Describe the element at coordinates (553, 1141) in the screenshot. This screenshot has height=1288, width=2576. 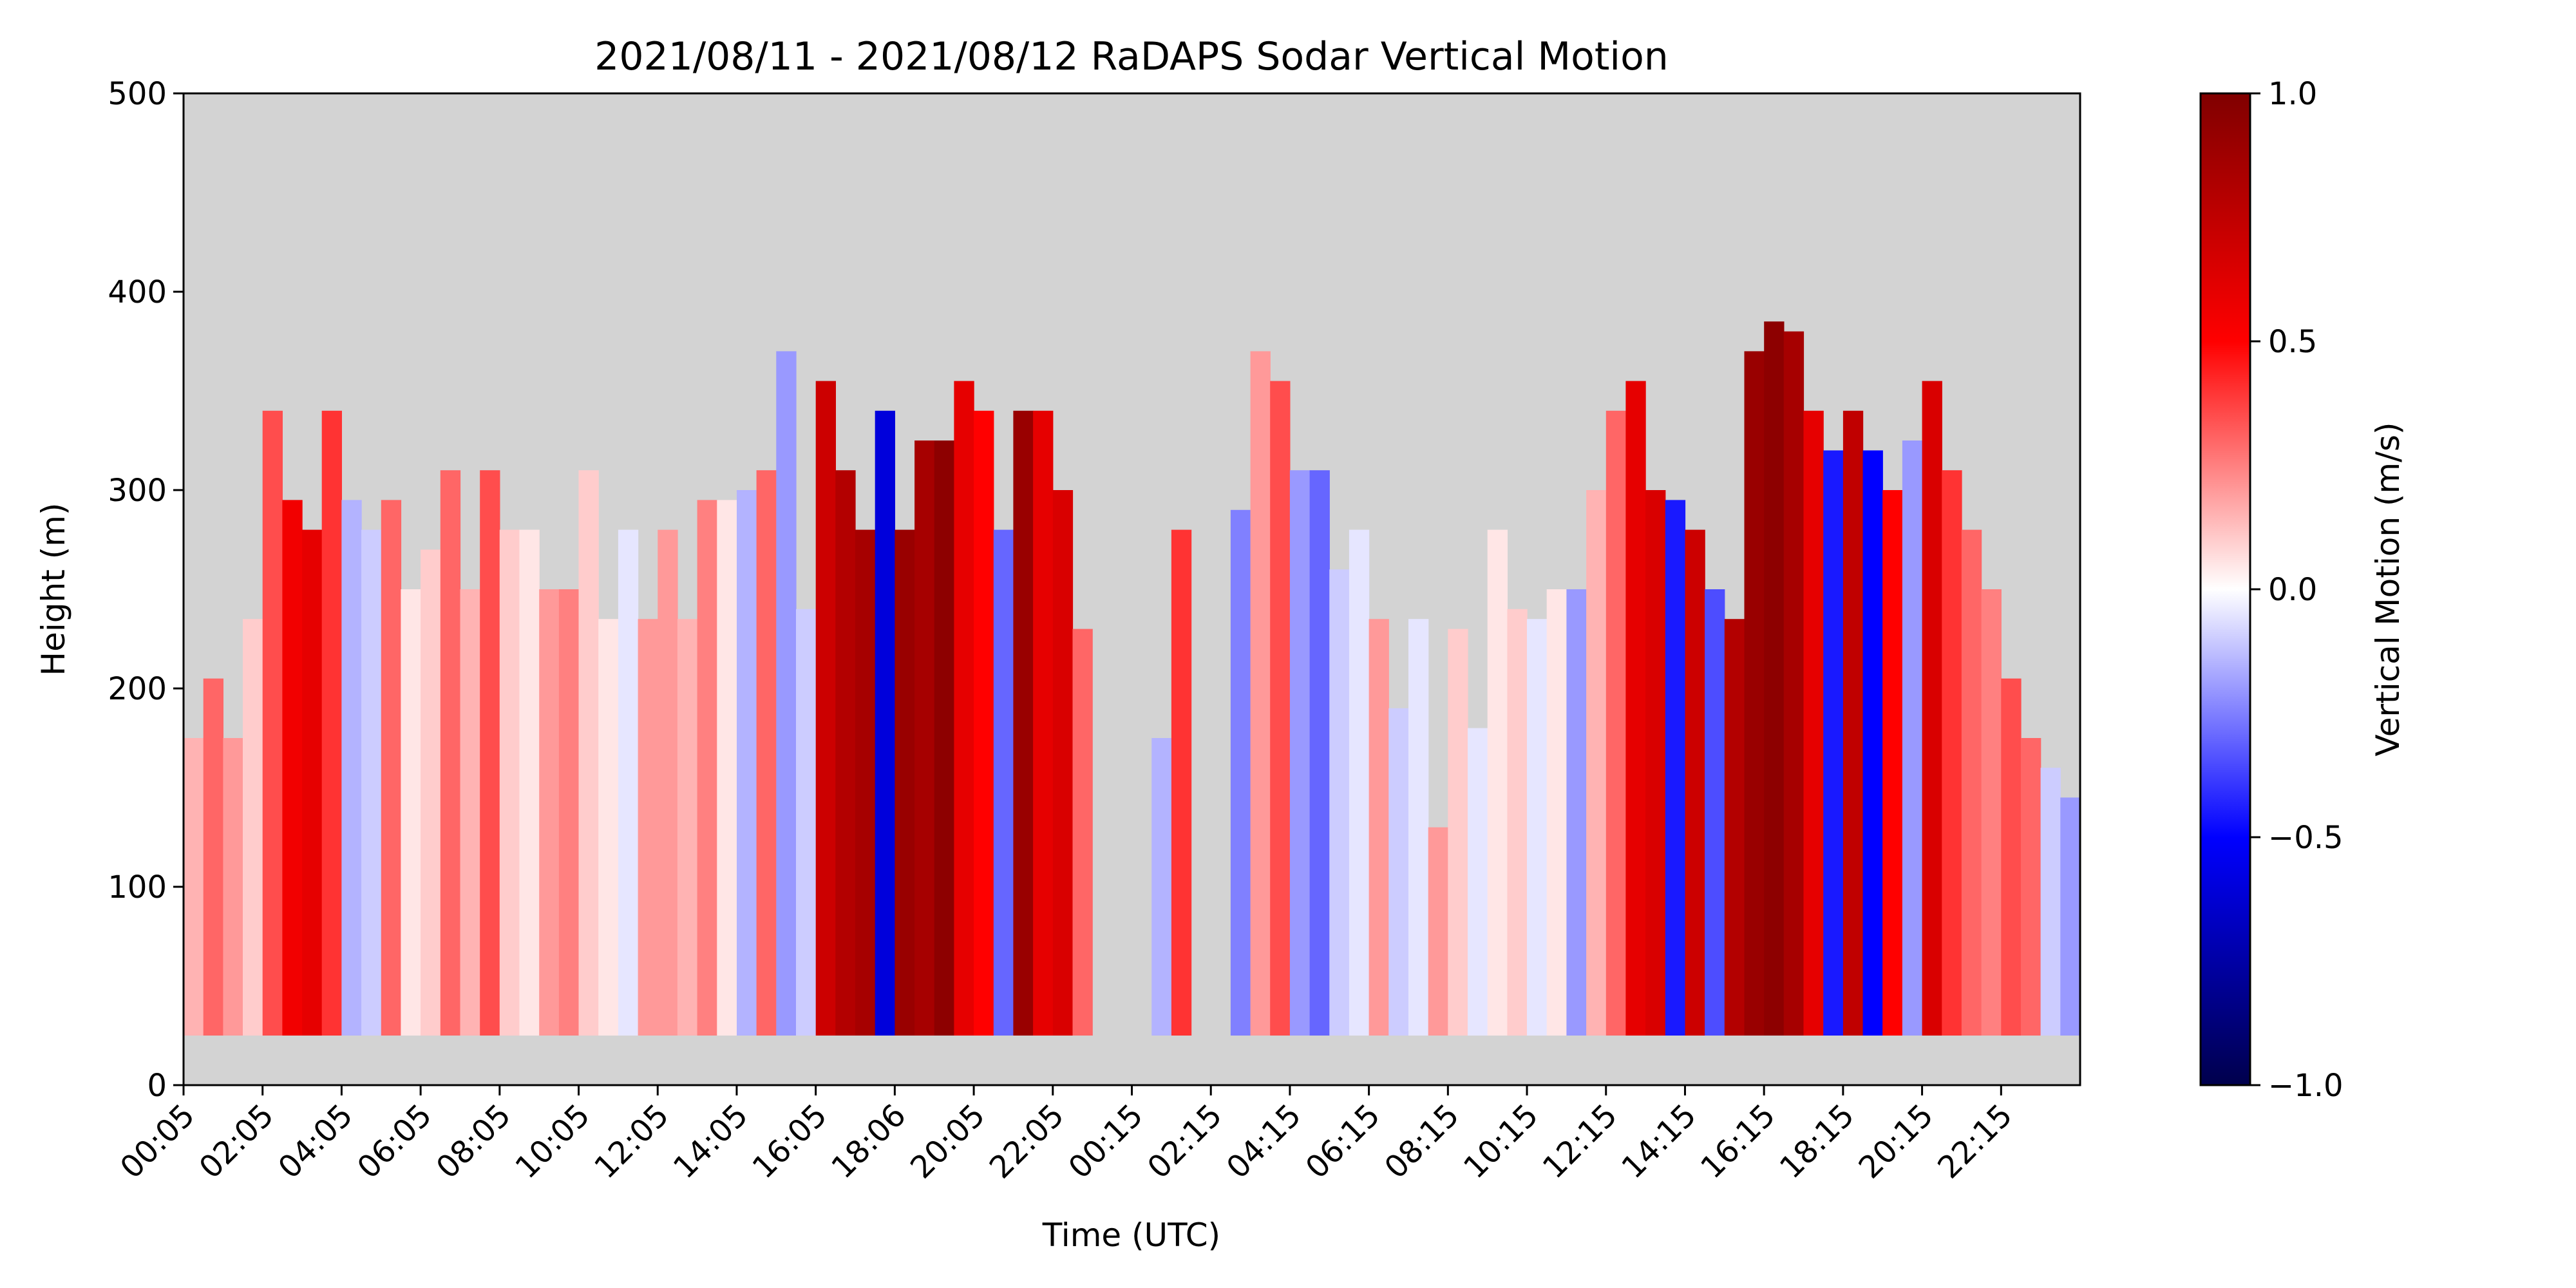
I see `x-tick-label: 10:05` at that location.